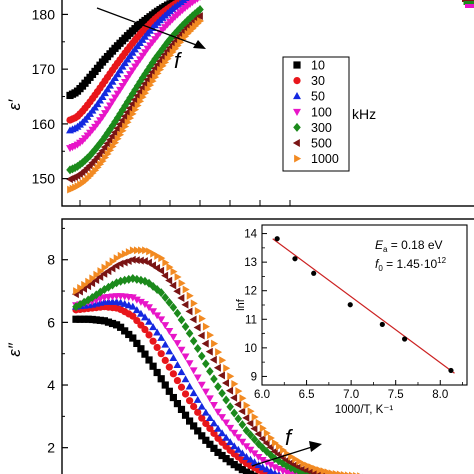 This screenshot has width=474, height=474. I want to click on inset-y-tick-label: 11, so click(251, 320).